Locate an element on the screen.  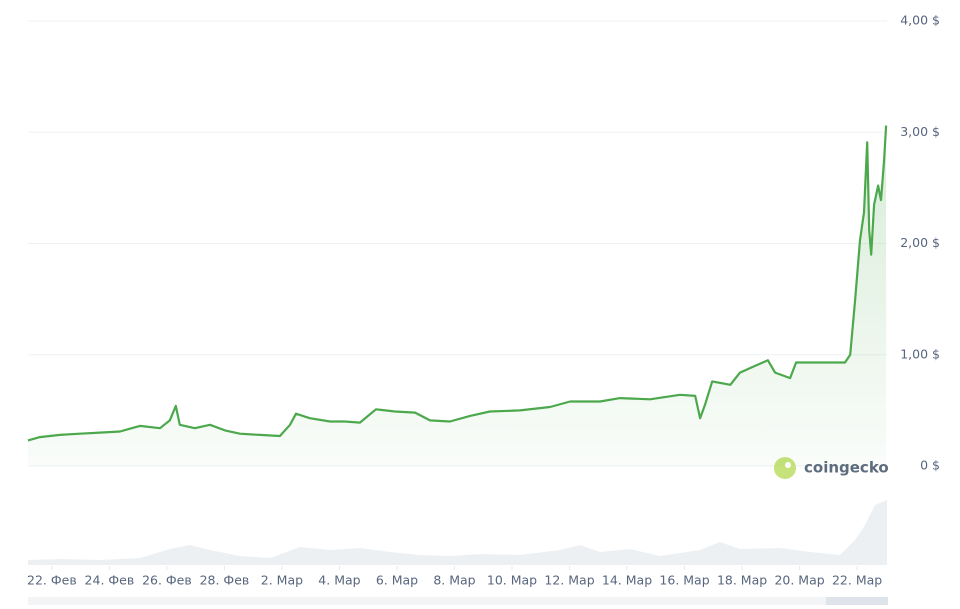
y-tick-label: 2,00 $ is located at coordinates (920, 242).